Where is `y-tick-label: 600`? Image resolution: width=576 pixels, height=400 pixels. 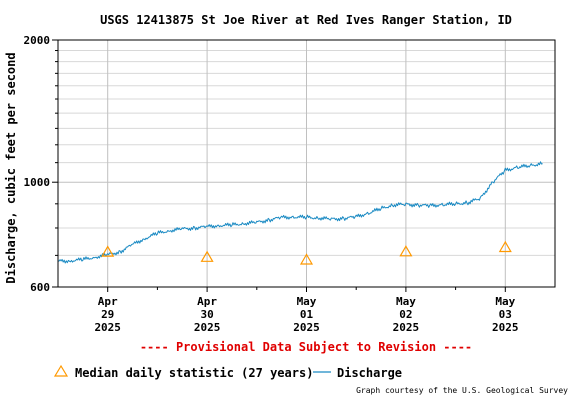 y-tick-label: 600 is located at coordinates (40, 287).